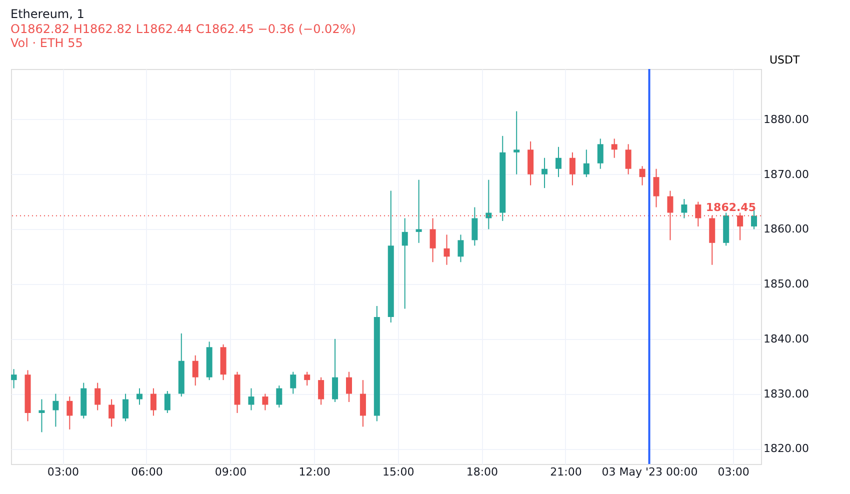 Image resolution: width=850 pixels, height=494 pixels. I want to click on y-tick-label: 1870.00, so click(786, 174).